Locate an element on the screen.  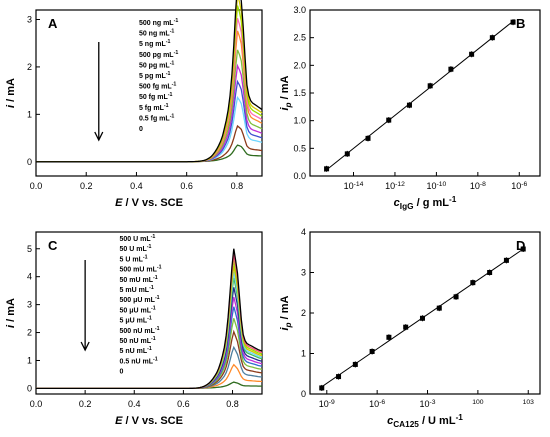
legend-entry: 5 μU mL-1 is located at coordinates (136, 320).